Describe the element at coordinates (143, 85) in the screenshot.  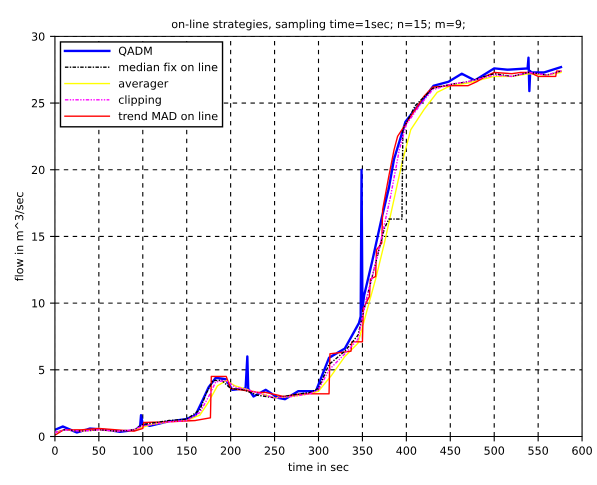
I see `legend-label: averager` at that location.